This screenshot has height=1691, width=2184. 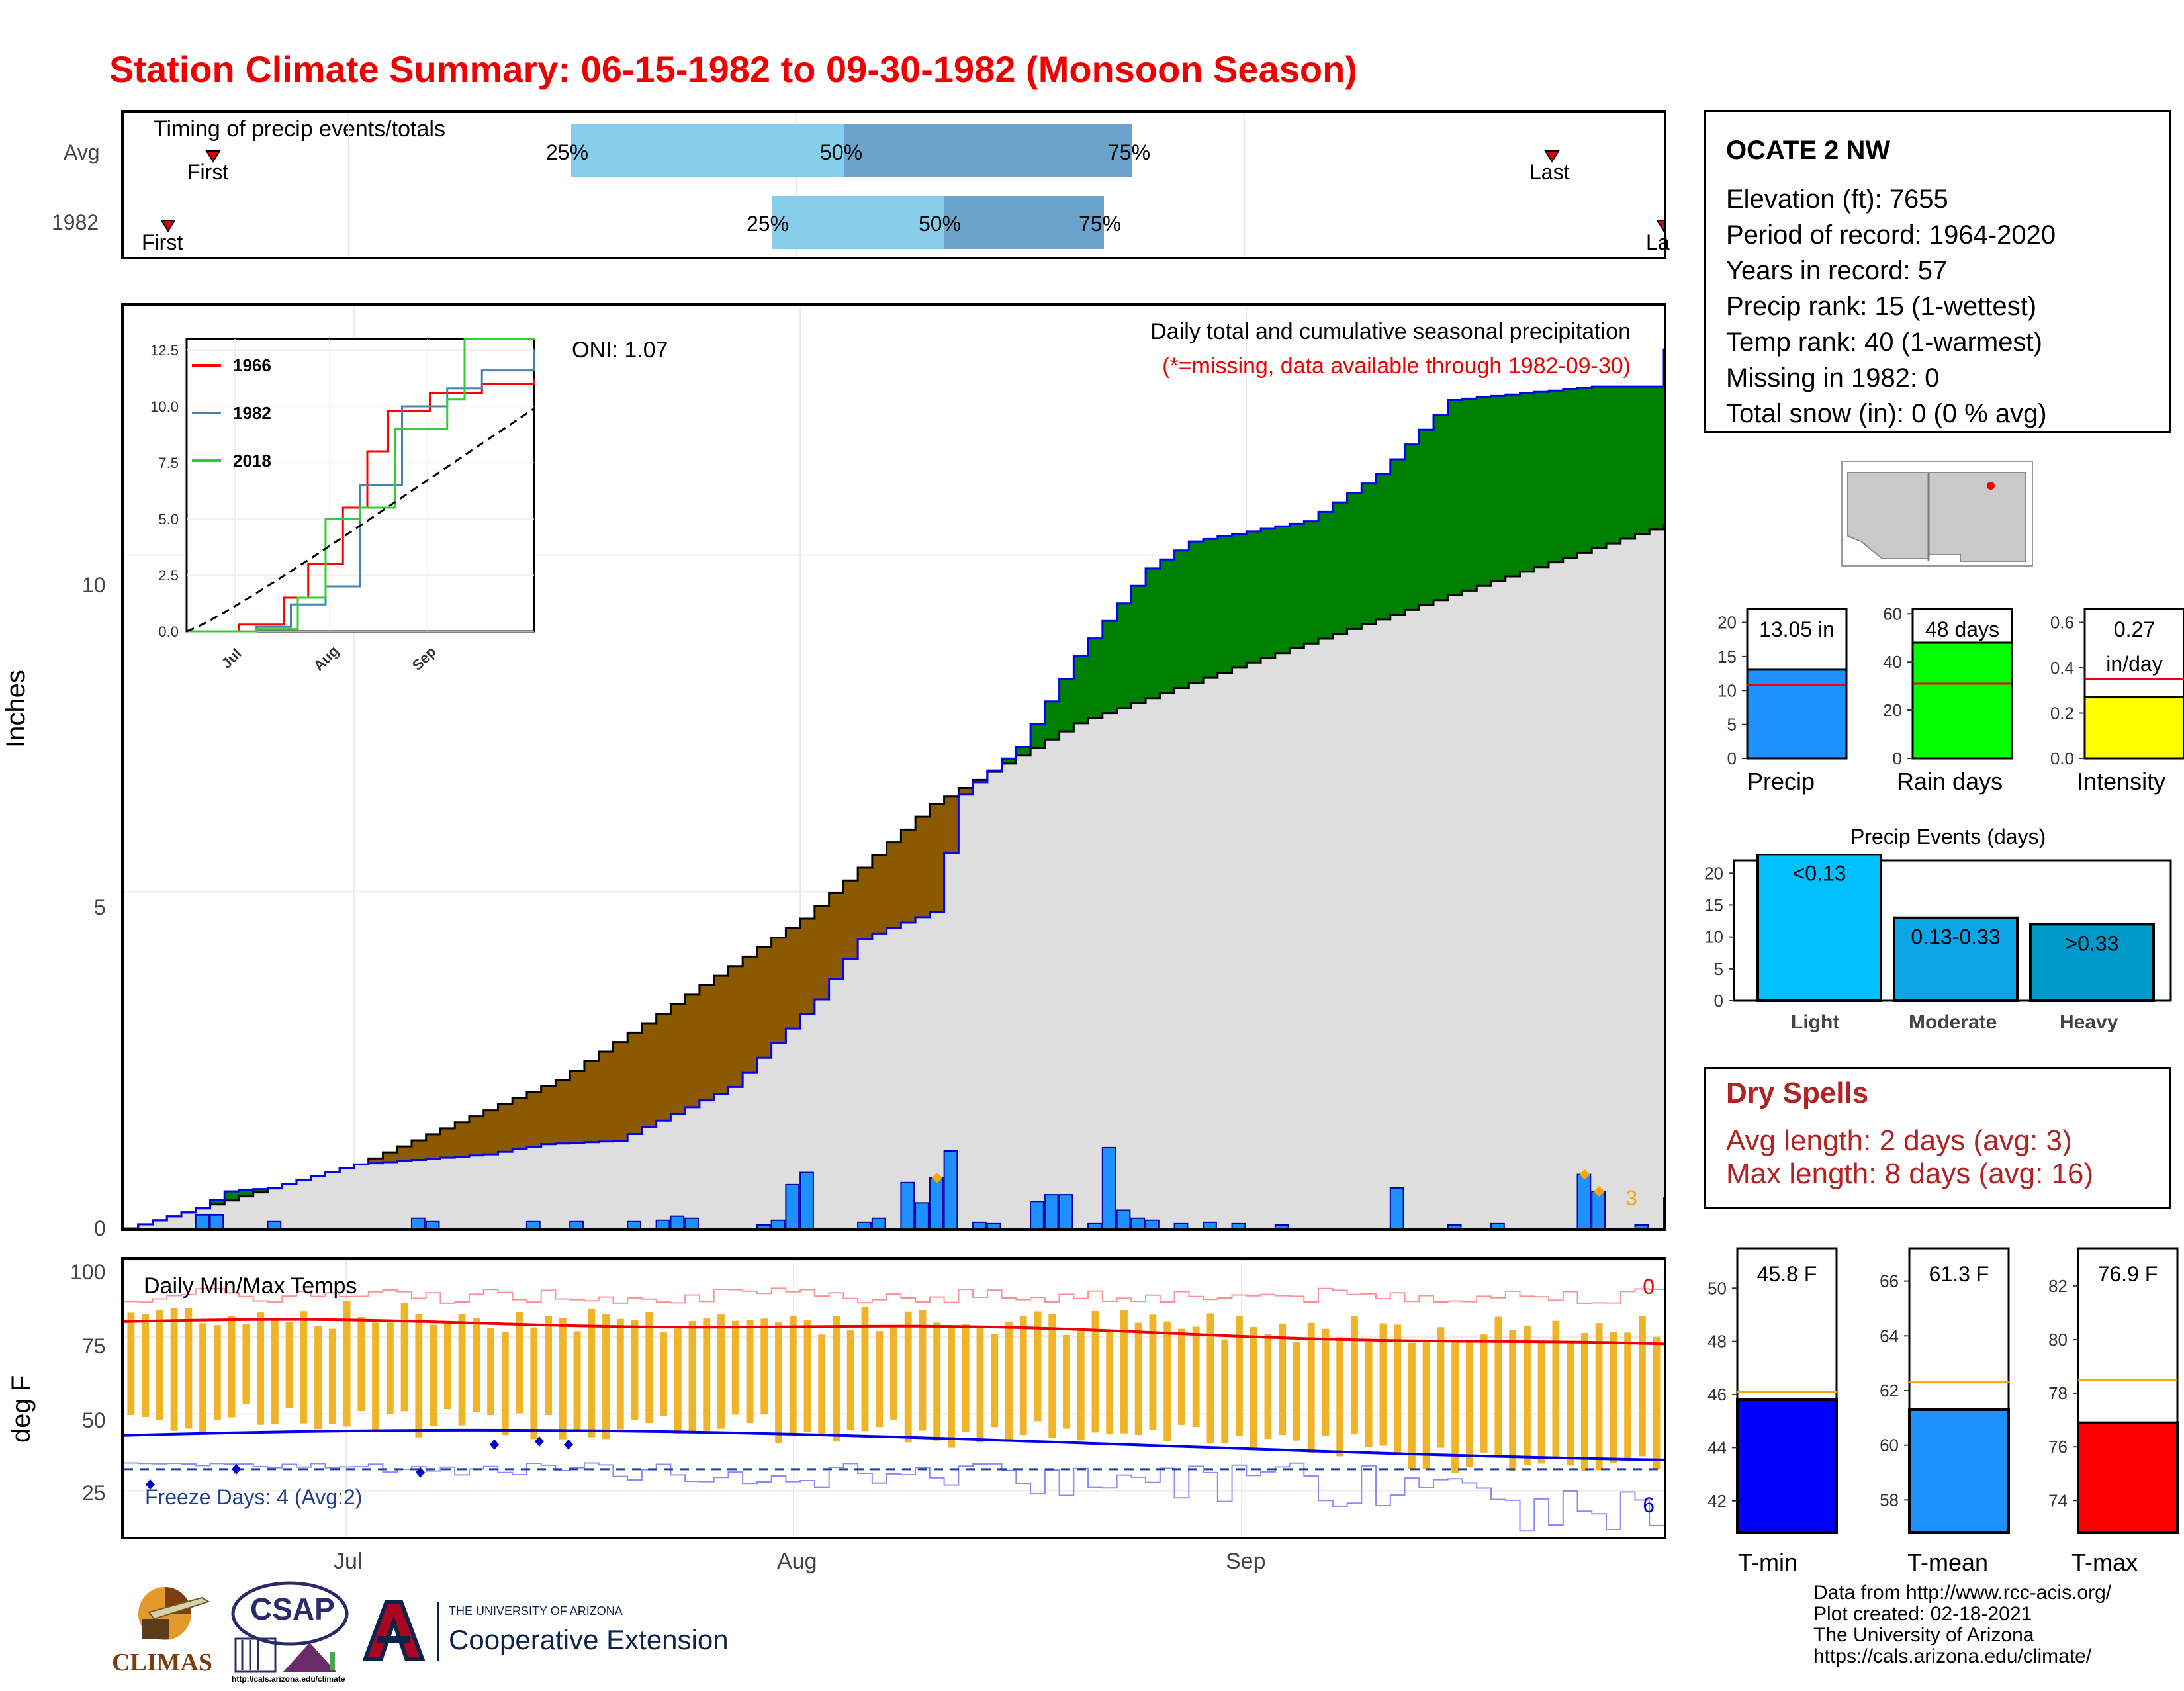 What do you see at coordinates (1732, 725) in the screenshot?
I see `summary-ytick: 5` at bounding box center [1732, 725].